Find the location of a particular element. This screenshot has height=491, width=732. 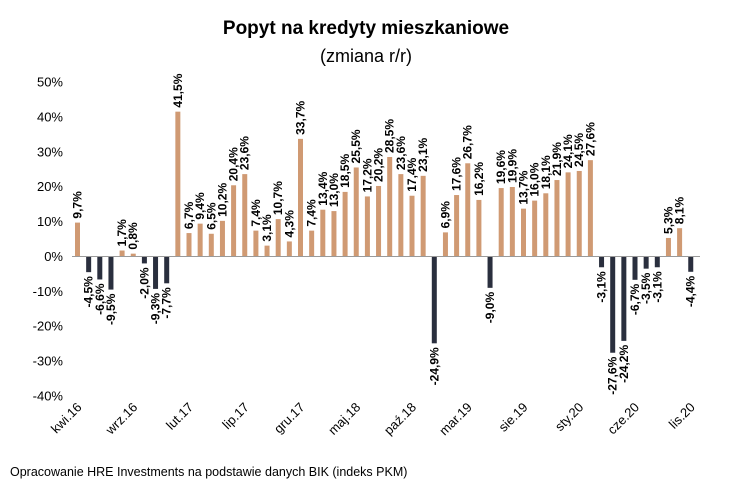

chart-subtitle: (zmiana r/r) is located at coordinates (365, 56).